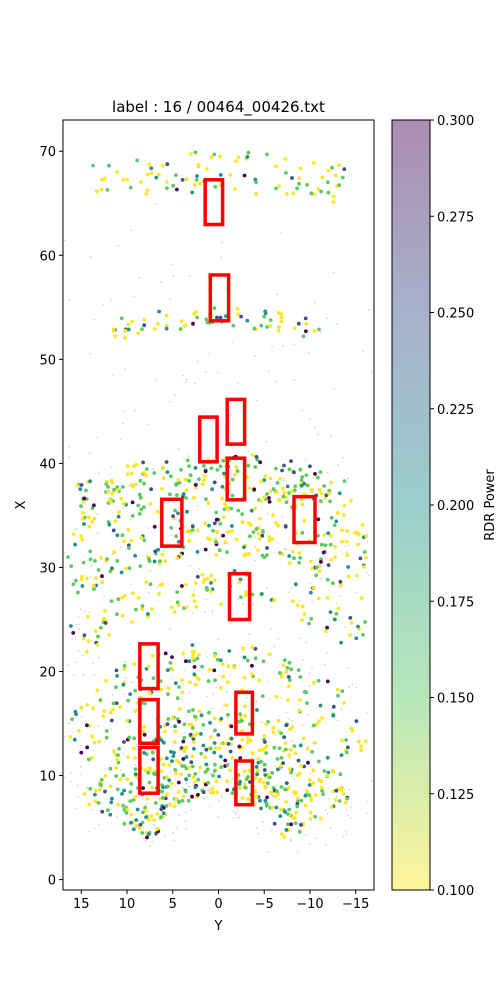 This screenshot has width=500, height=1000. I want to click on colorbar-tick-label: 0.225, so click(455, 410).